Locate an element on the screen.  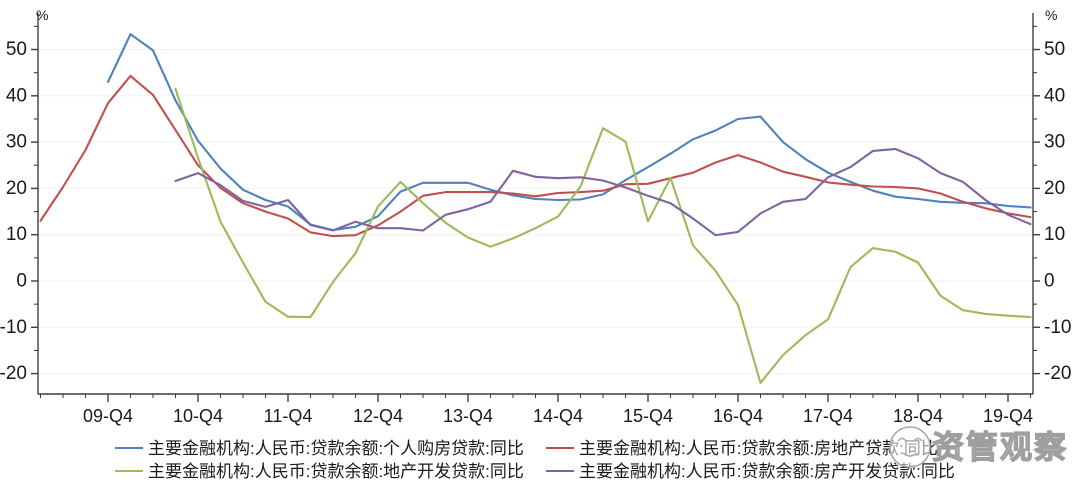
legend-label-housing-development-loans: 主要金融机构:人民币:贷款余额:房产开发贷款:同比 is located at coordinates (767, 471).